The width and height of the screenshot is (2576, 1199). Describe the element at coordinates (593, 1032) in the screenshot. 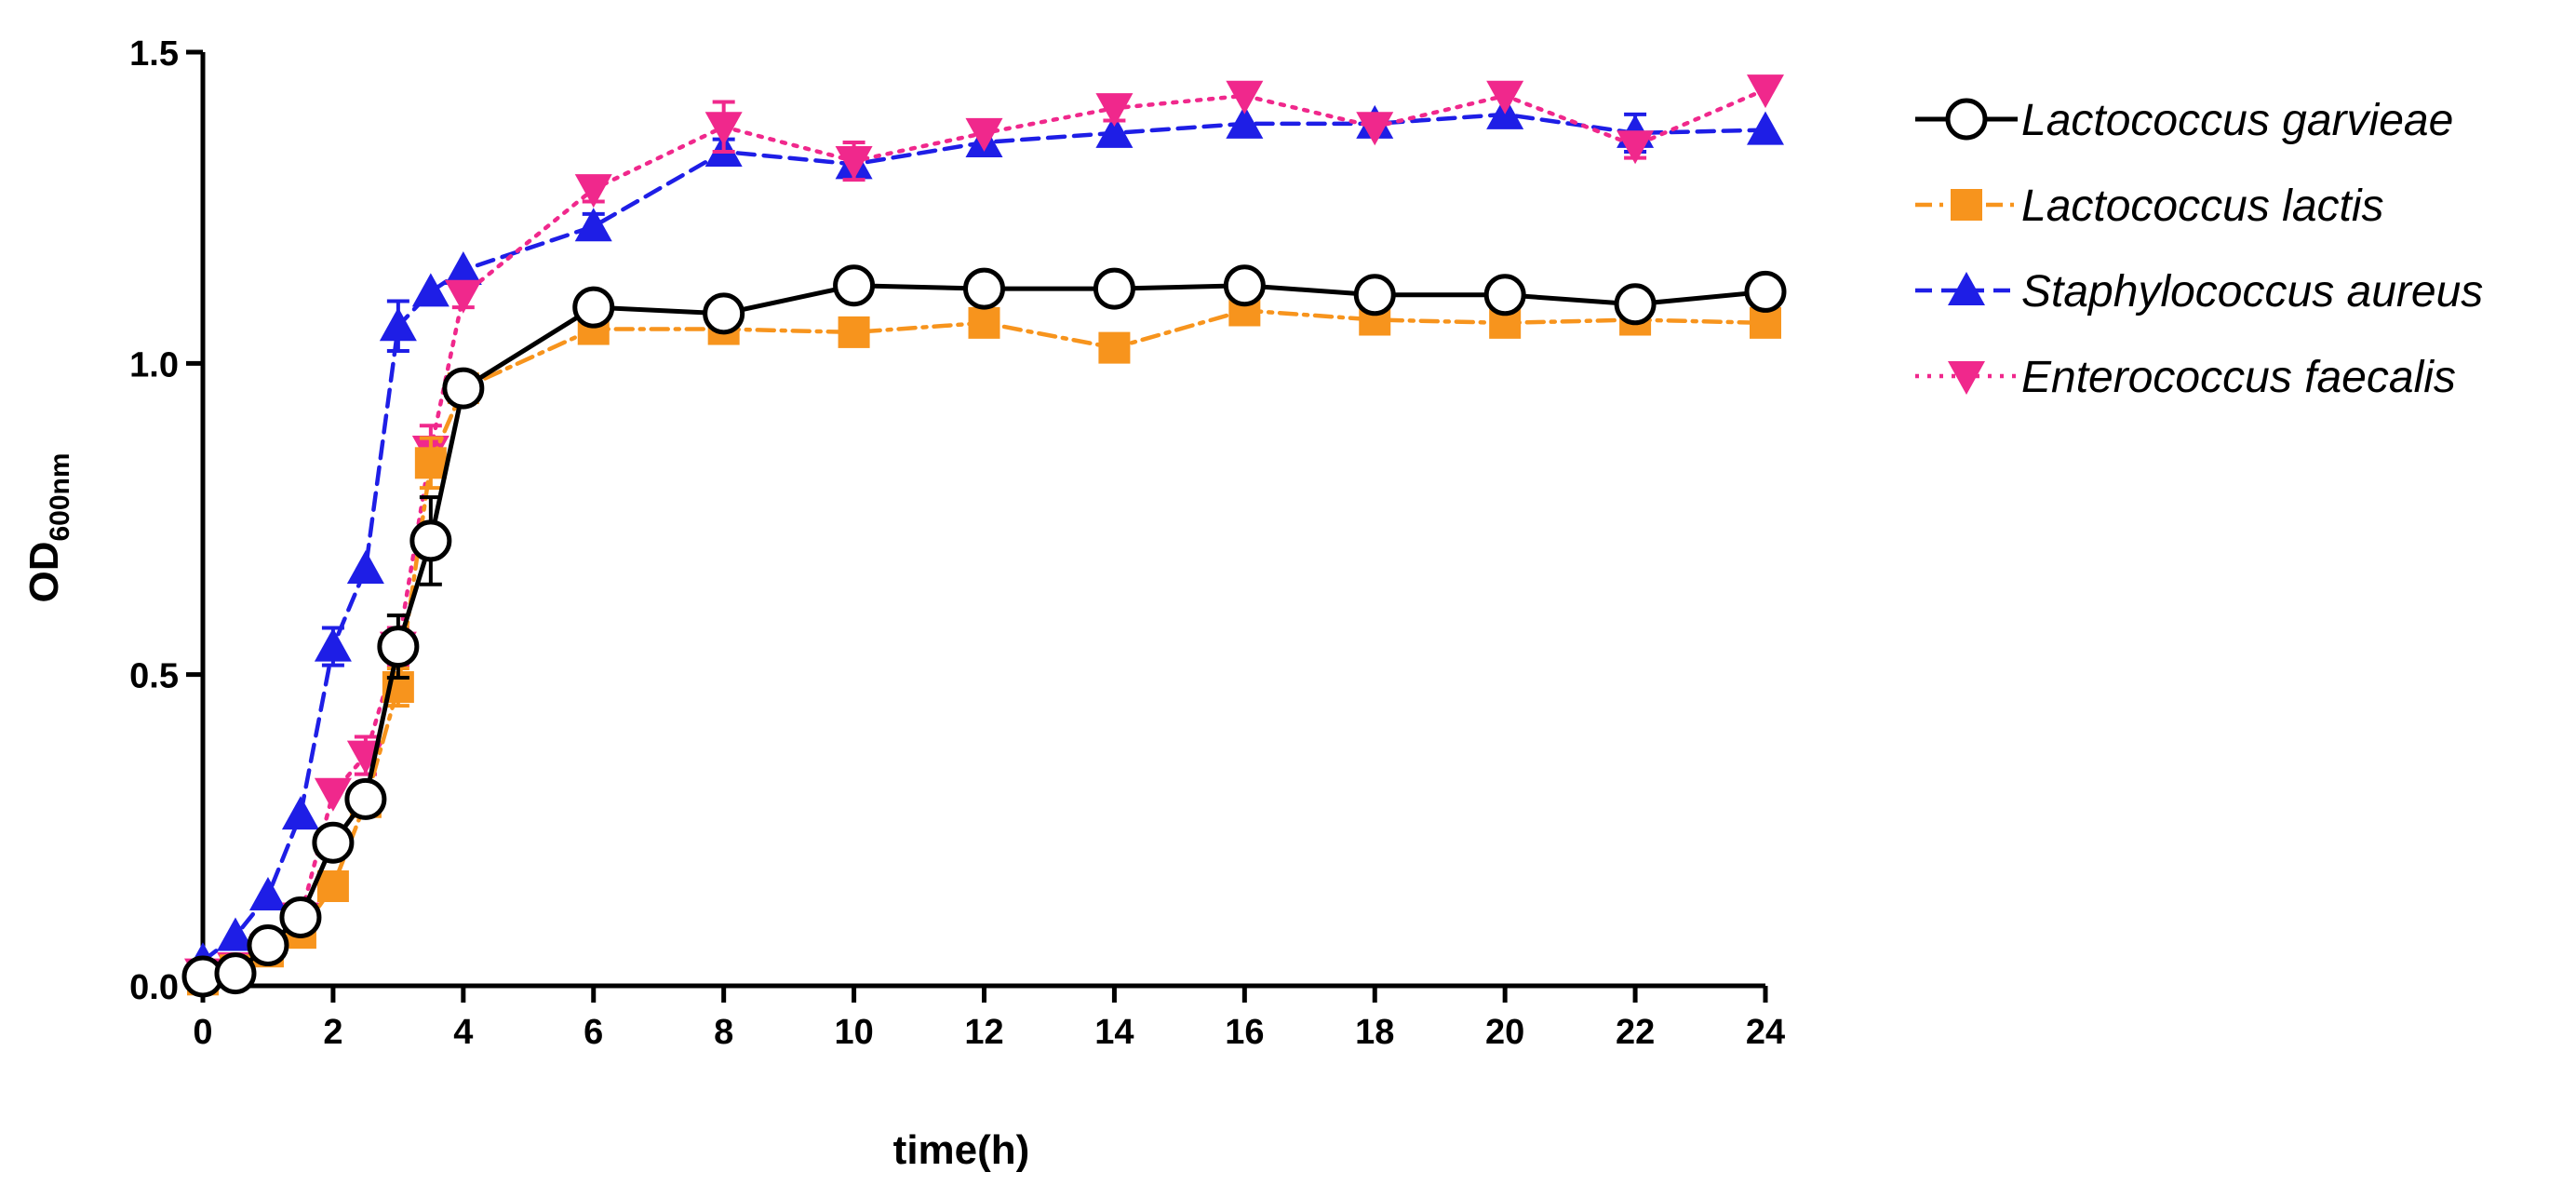

I see `x-tick-label: 6` at that location.